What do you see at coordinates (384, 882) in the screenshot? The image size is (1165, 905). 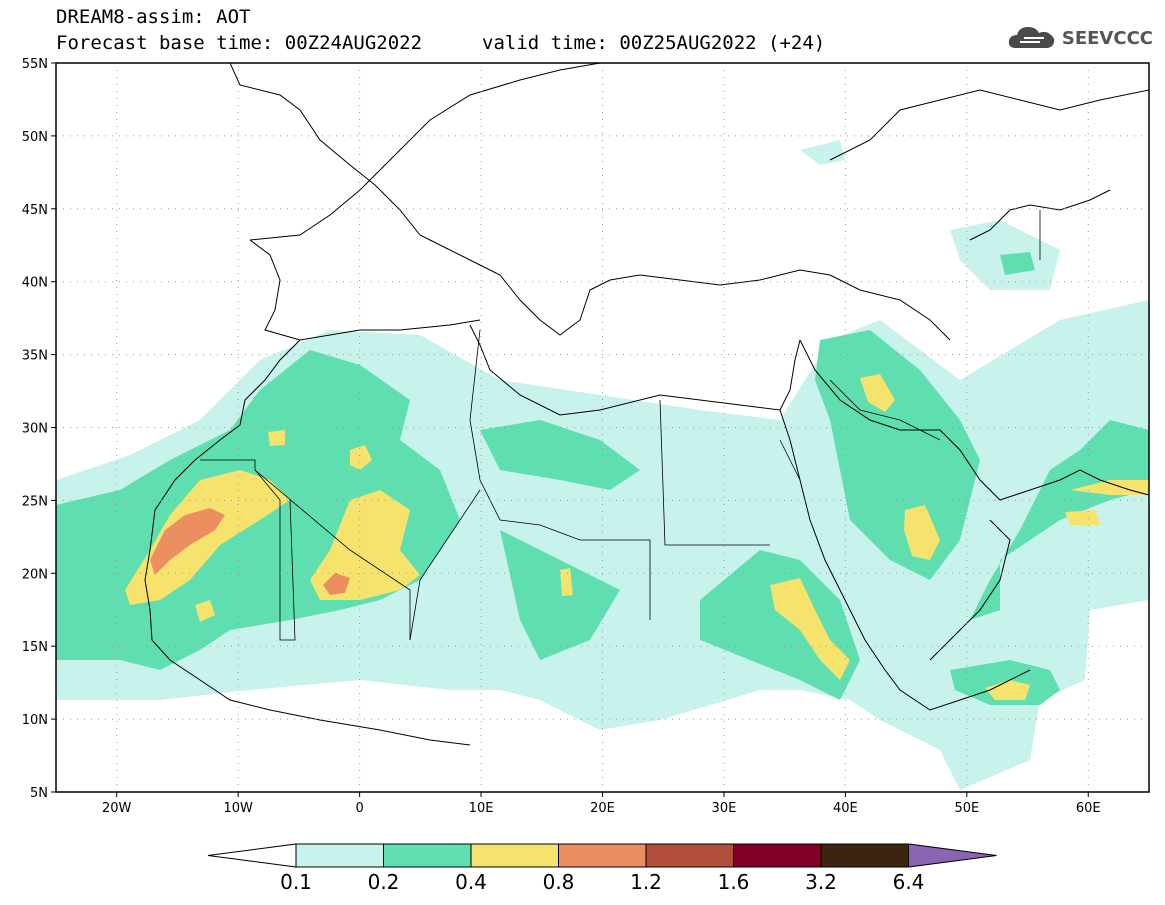 I see `colorbar-label: 0.2` at bounding box center [384, 882].